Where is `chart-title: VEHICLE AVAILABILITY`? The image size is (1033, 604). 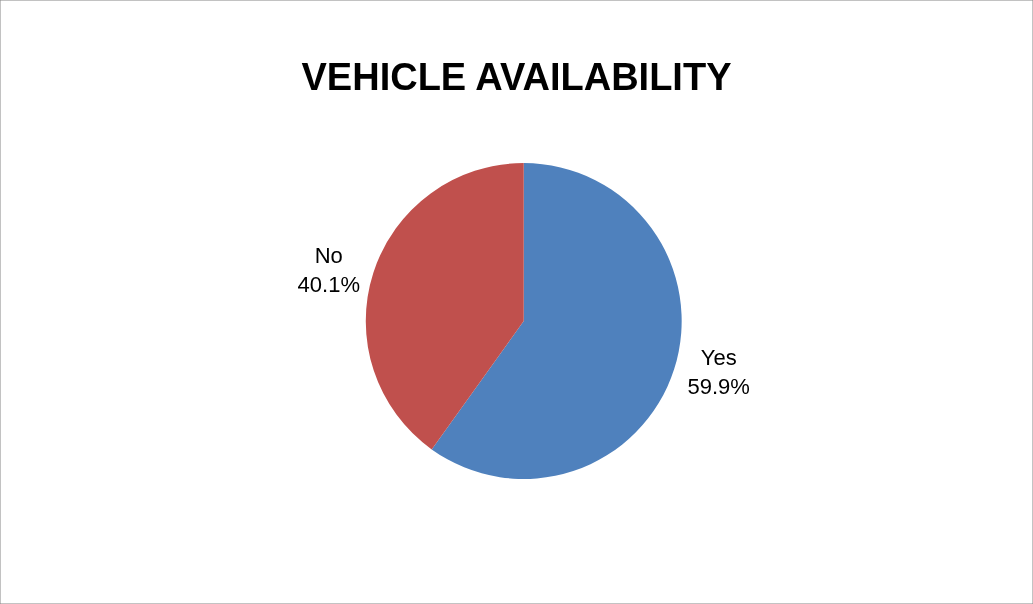
chart-title: VEHICLE AVAILABILITY is located at coordinates (516, 77).